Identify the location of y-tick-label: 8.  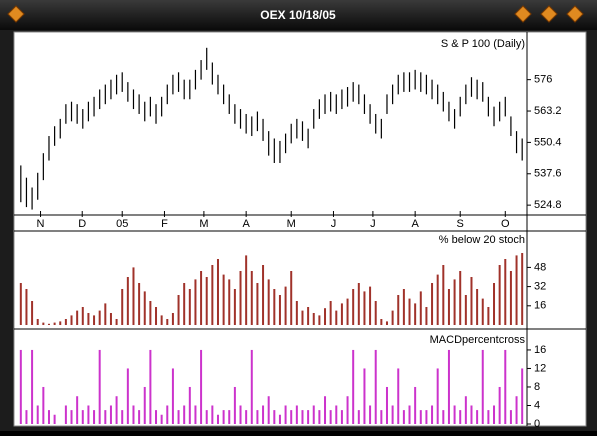
(537, 387).